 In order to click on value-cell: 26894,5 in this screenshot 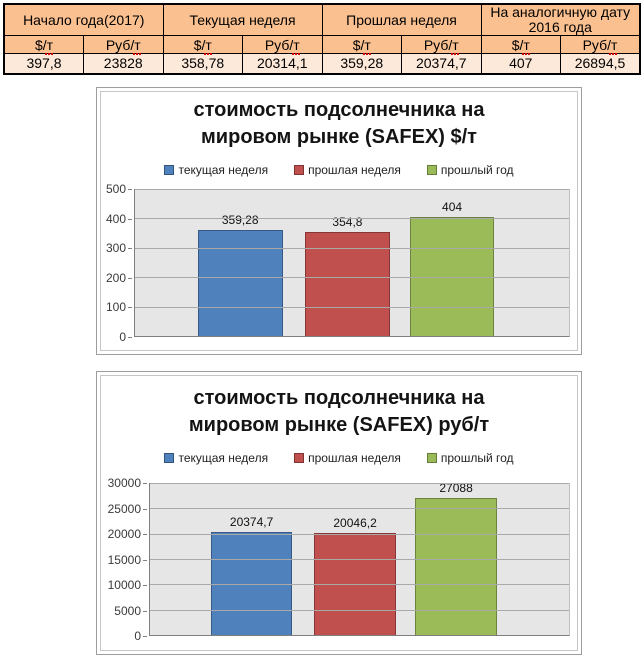, I will do `click(600, 63)`.